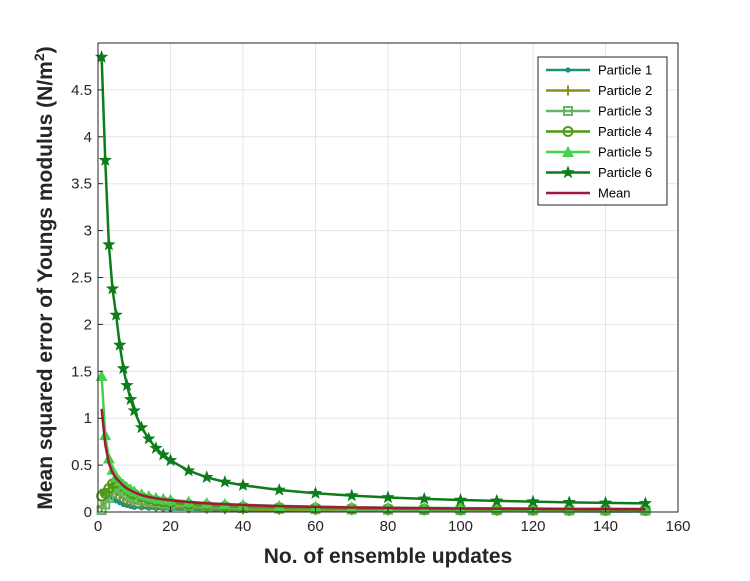 The image size is (750, 581). I want to click on legend-item: Particle 6, so click(599, 172).